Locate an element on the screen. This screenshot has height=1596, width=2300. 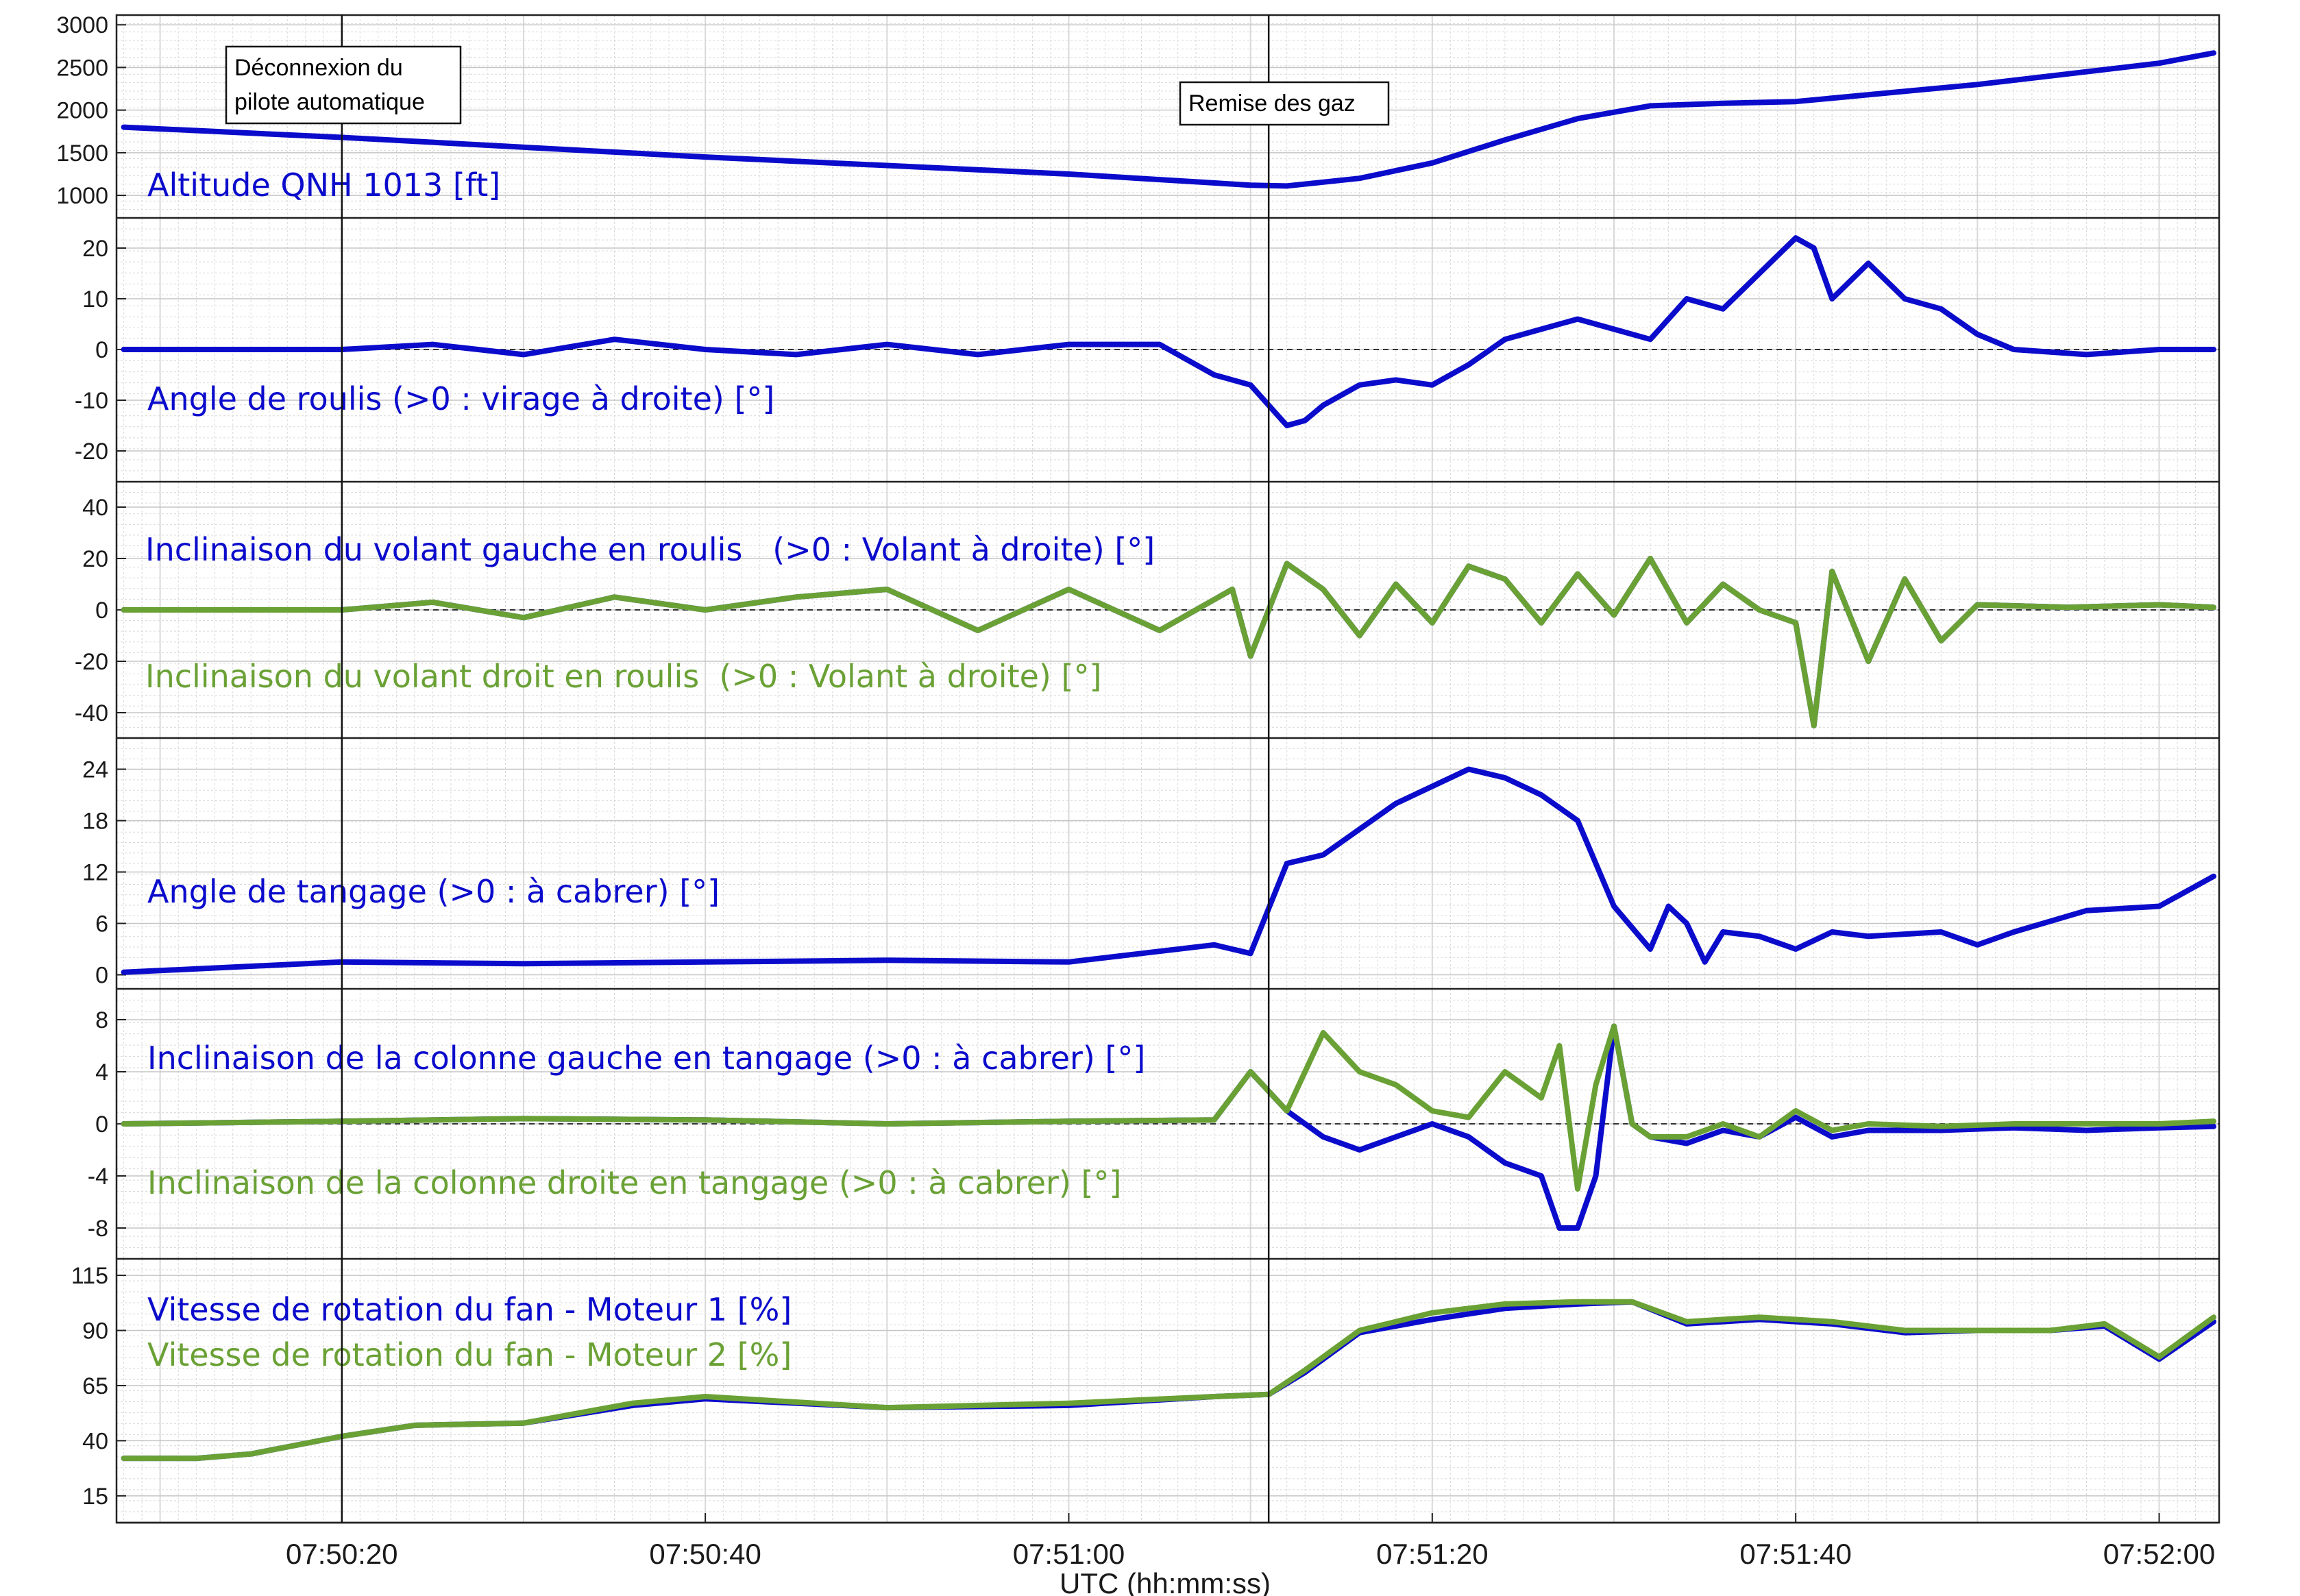
y-tick-label: 10 is located at coordinates (95, 299).